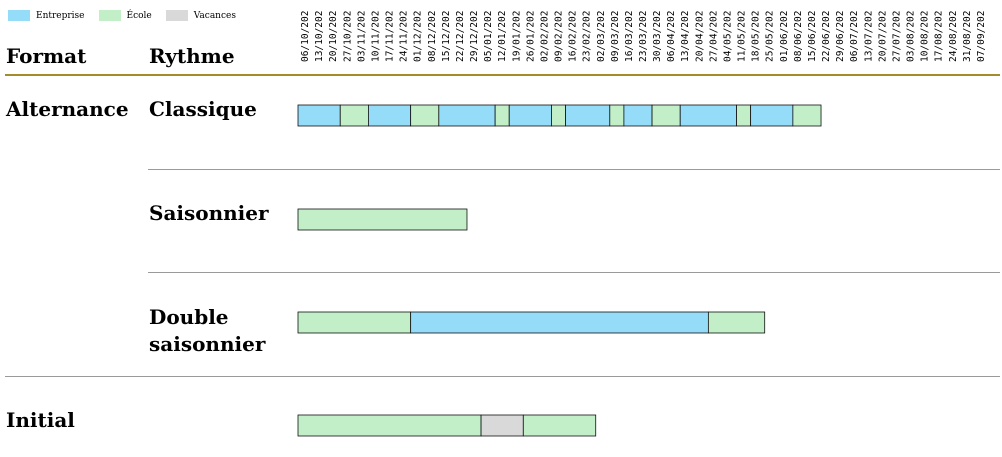 Image resolution: width=1002 pixels, height=457 pixels. Describe the element at coordinates (574, 169) in the screenshot. I see `separator-classique` at that location.